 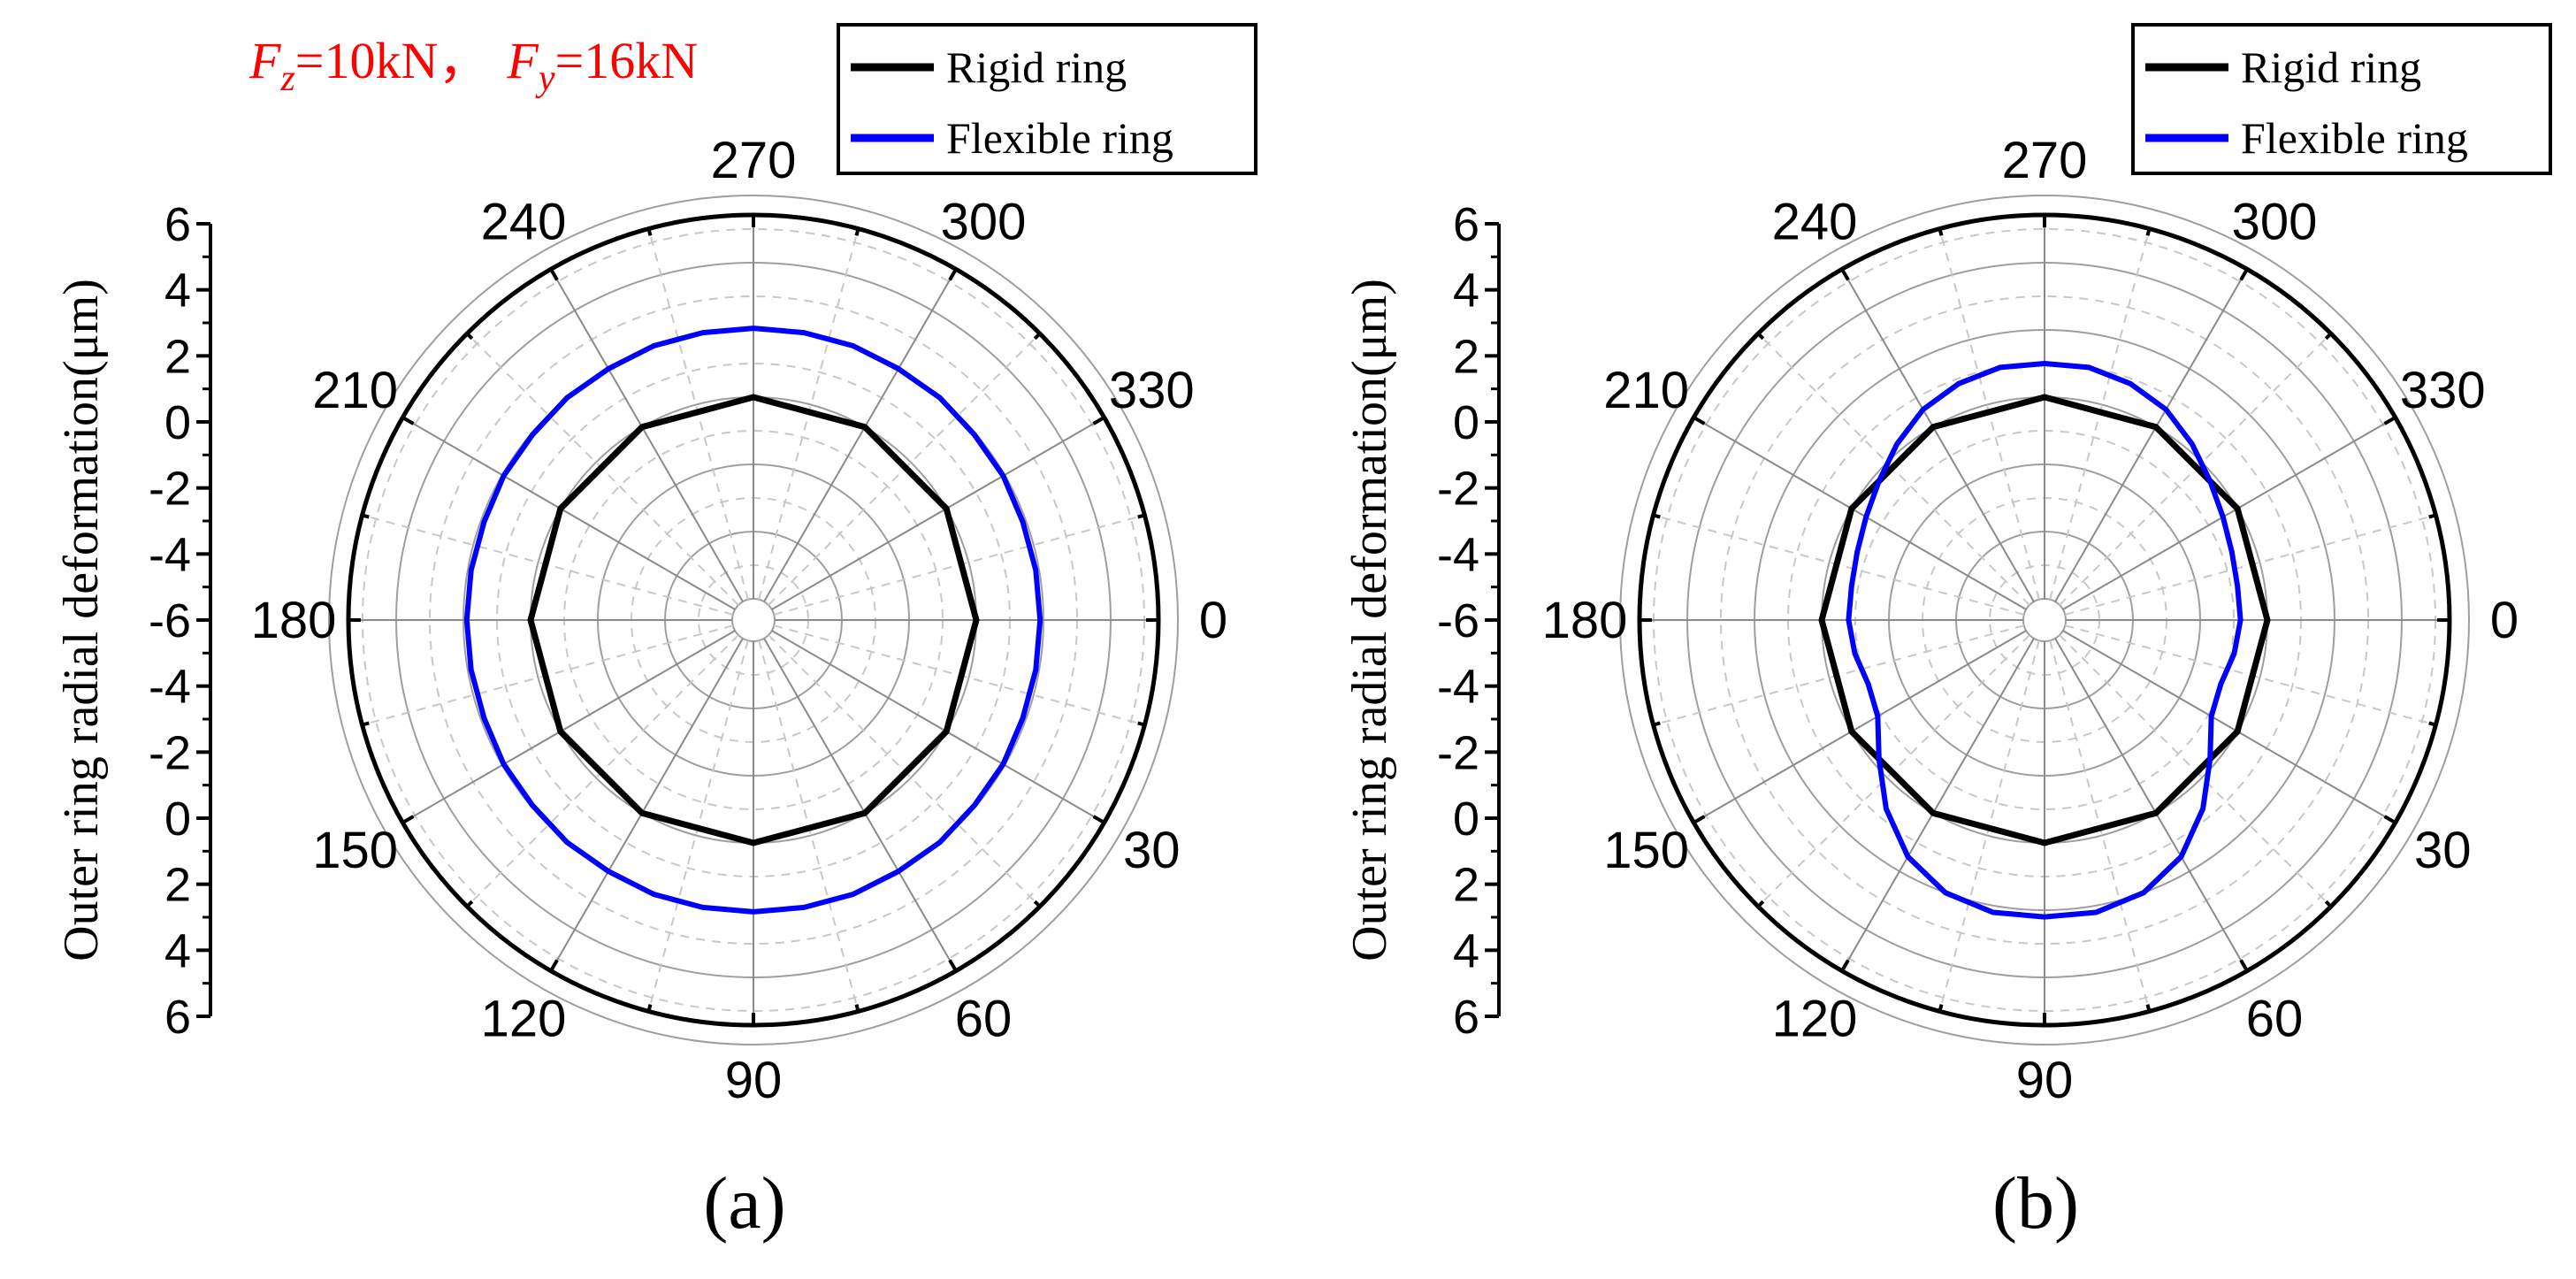 What do you see at coordinates (2275, 222) in the screenshot?
I see `angle-tick-label: 300` at bounding box center [2275, 222].